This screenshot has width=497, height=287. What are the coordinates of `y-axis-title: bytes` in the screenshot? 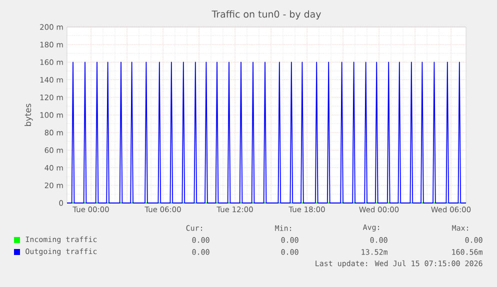 It's located at (28, 115).